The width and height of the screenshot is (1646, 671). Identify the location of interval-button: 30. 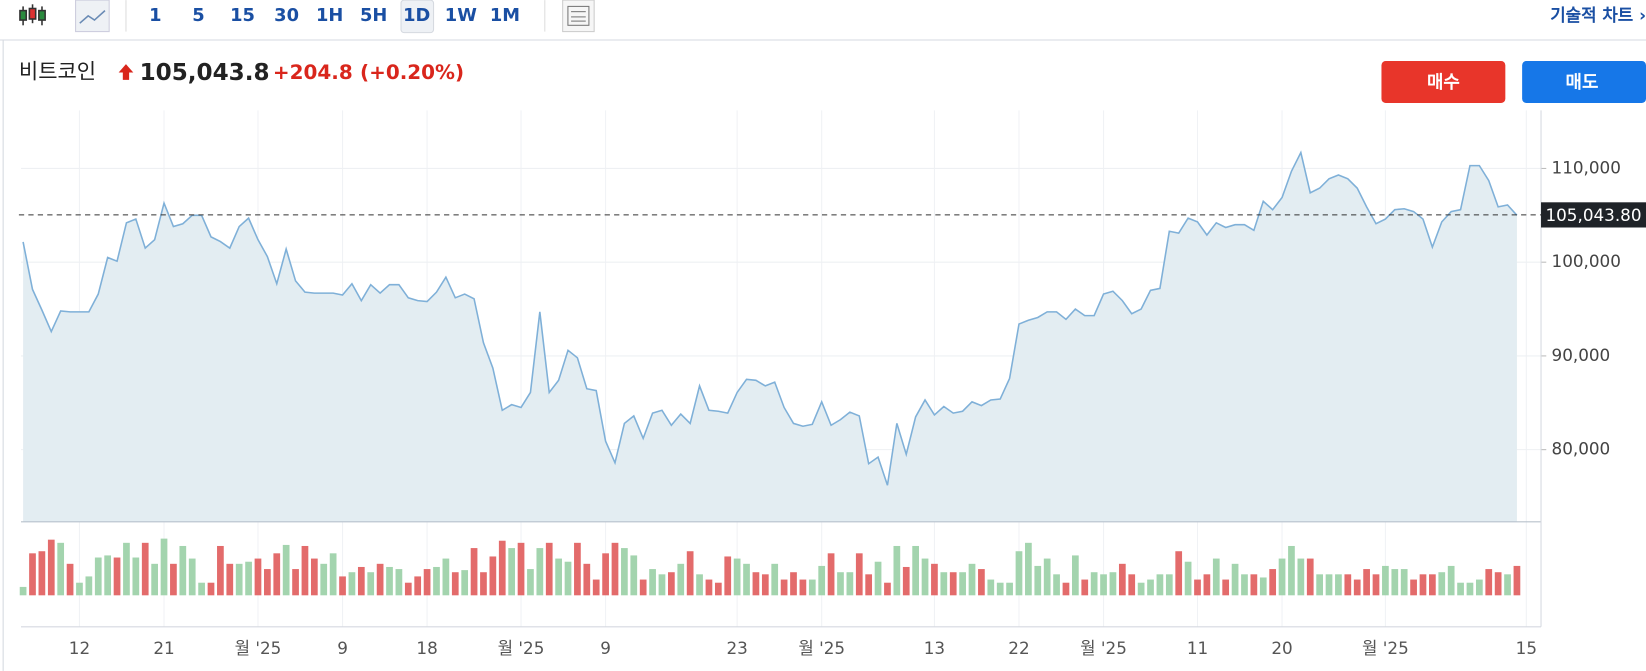
(286, 15).